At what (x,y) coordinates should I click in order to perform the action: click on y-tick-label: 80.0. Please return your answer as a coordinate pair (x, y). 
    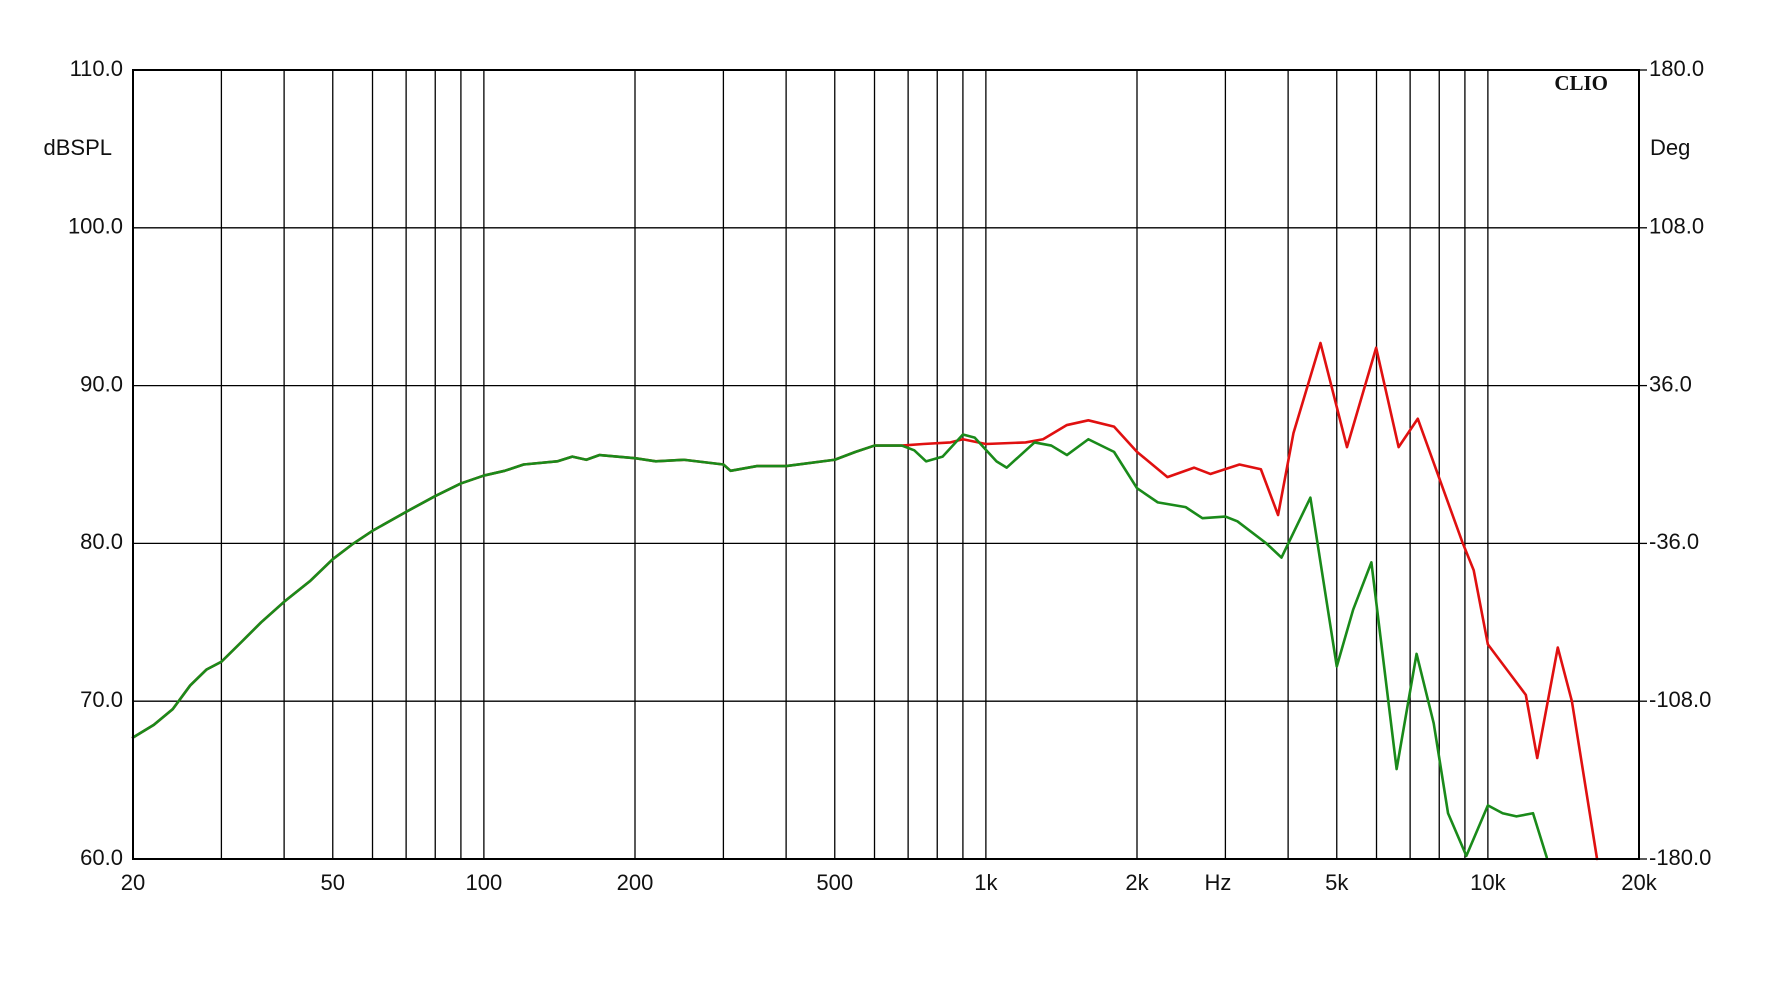
    Looking at the image, I should click on (101, 541).